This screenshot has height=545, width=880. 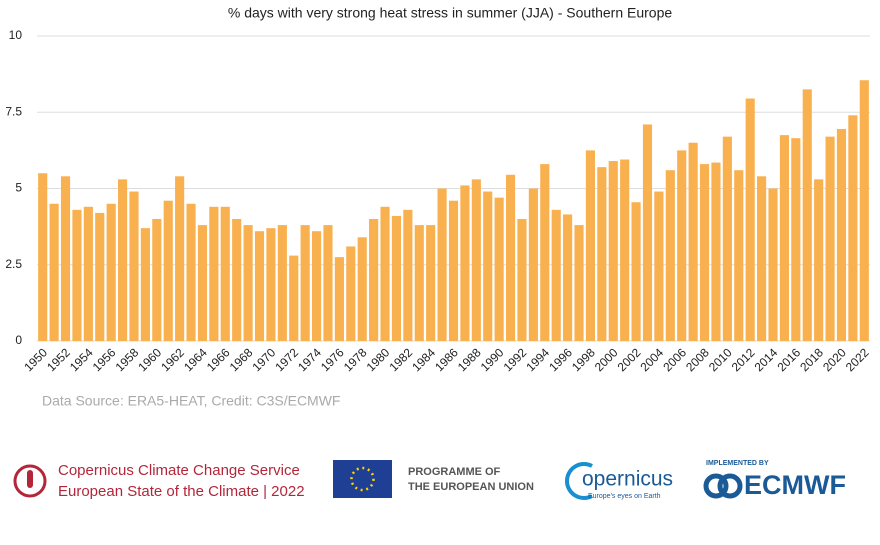 What do you see at coordinates (355, 359) in the screenshot?
I see `x-tick-label: 1978` at bounding box center [355, 359].